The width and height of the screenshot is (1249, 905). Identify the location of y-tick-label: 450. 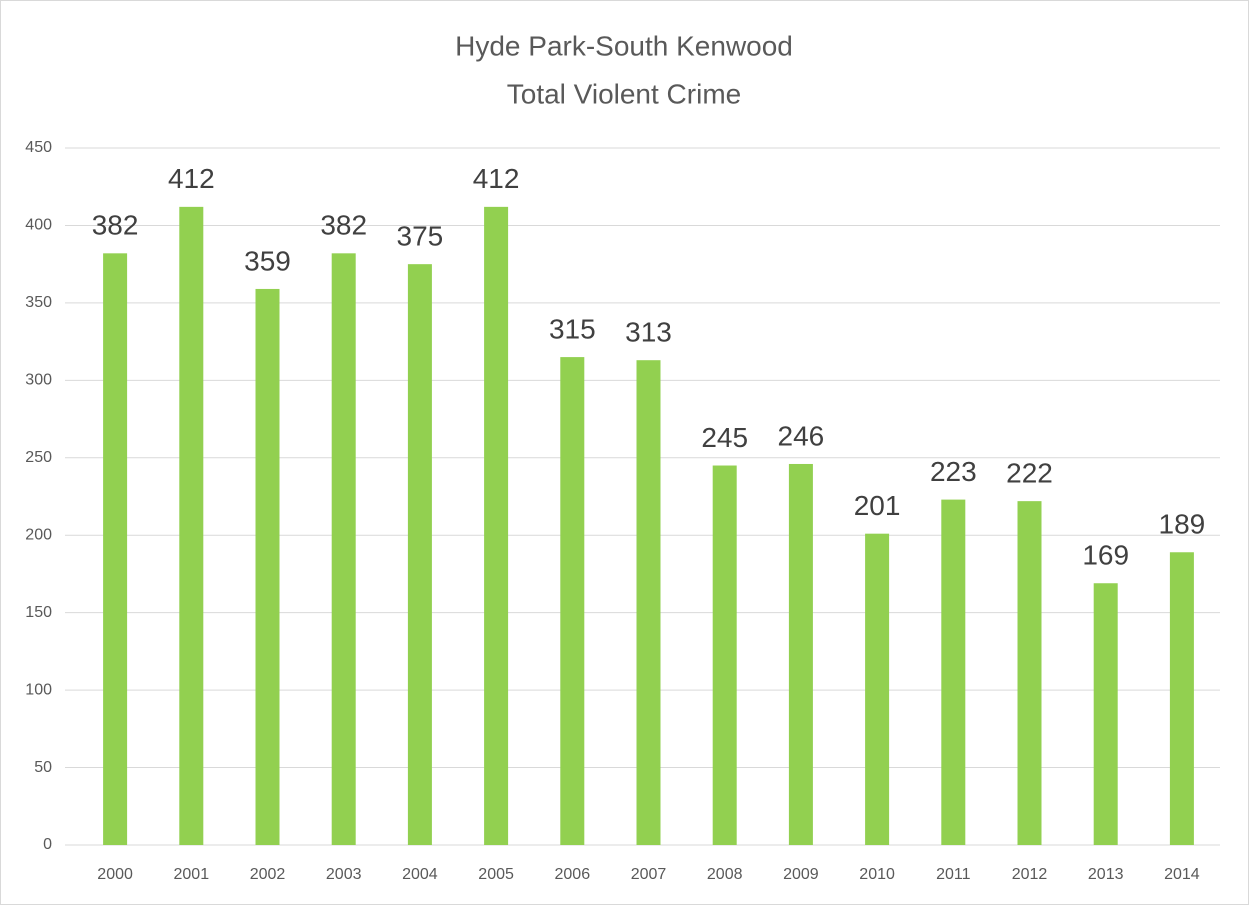
(38, 147).